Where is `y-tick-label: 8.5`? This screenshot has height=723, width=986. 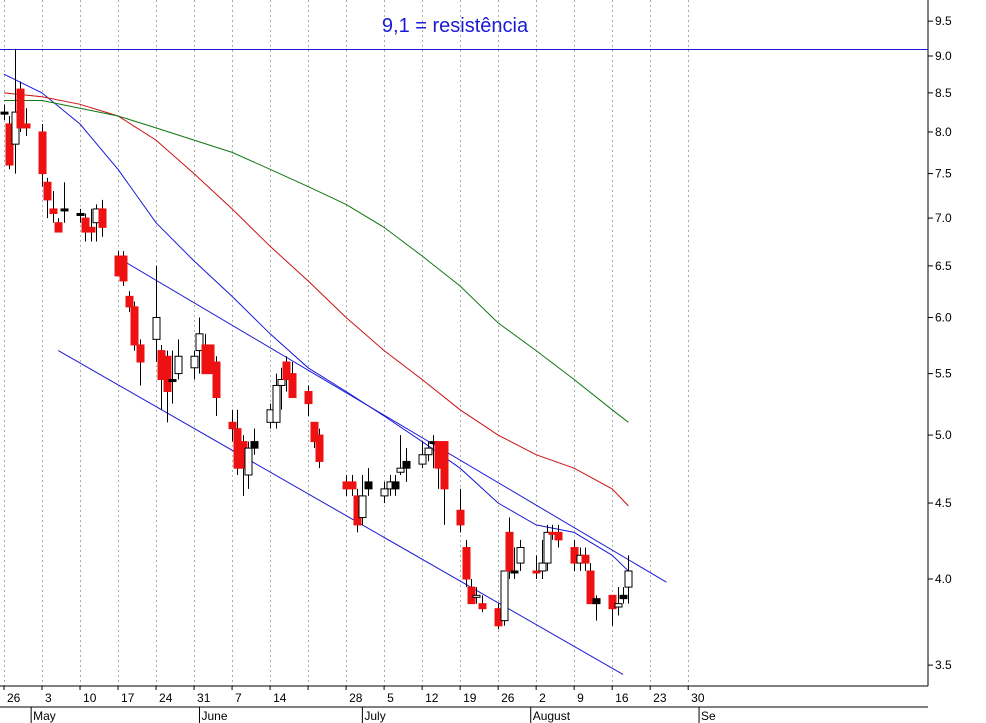 y-tick-label: 8.5 is located at coordinates (943, 93).